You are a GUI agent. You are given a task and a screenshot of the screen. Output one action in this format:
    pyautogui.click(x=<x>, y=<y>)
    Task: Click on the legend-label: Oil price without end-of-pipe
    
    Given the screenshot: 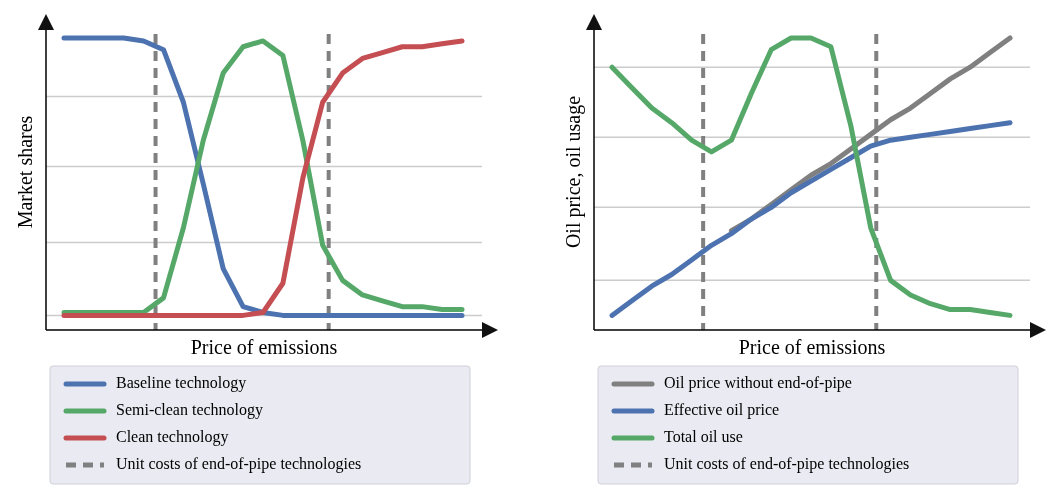 What is the action you would take?
    pyautogui.click(x=758, y=382)
    